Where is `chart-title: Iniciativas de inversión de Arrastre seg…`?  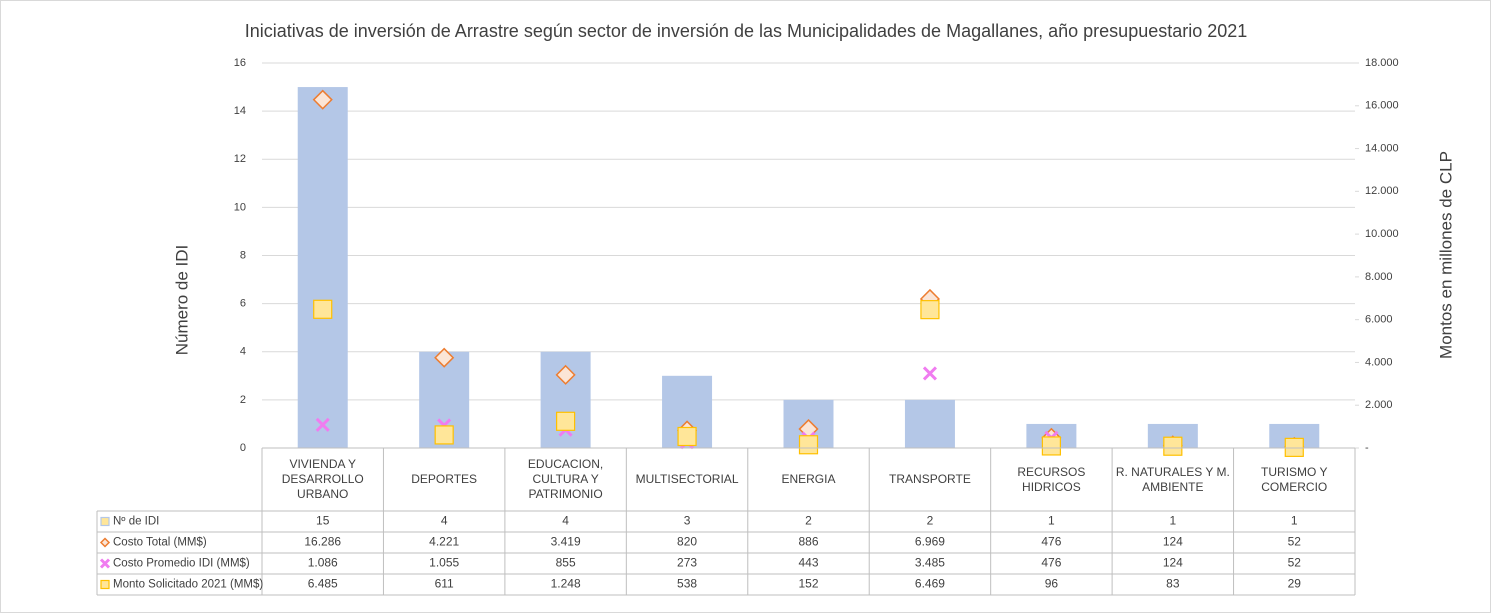 chart-title: Iniciativas de inversión de Arrastre seg… is located at coordinates (746, 31).